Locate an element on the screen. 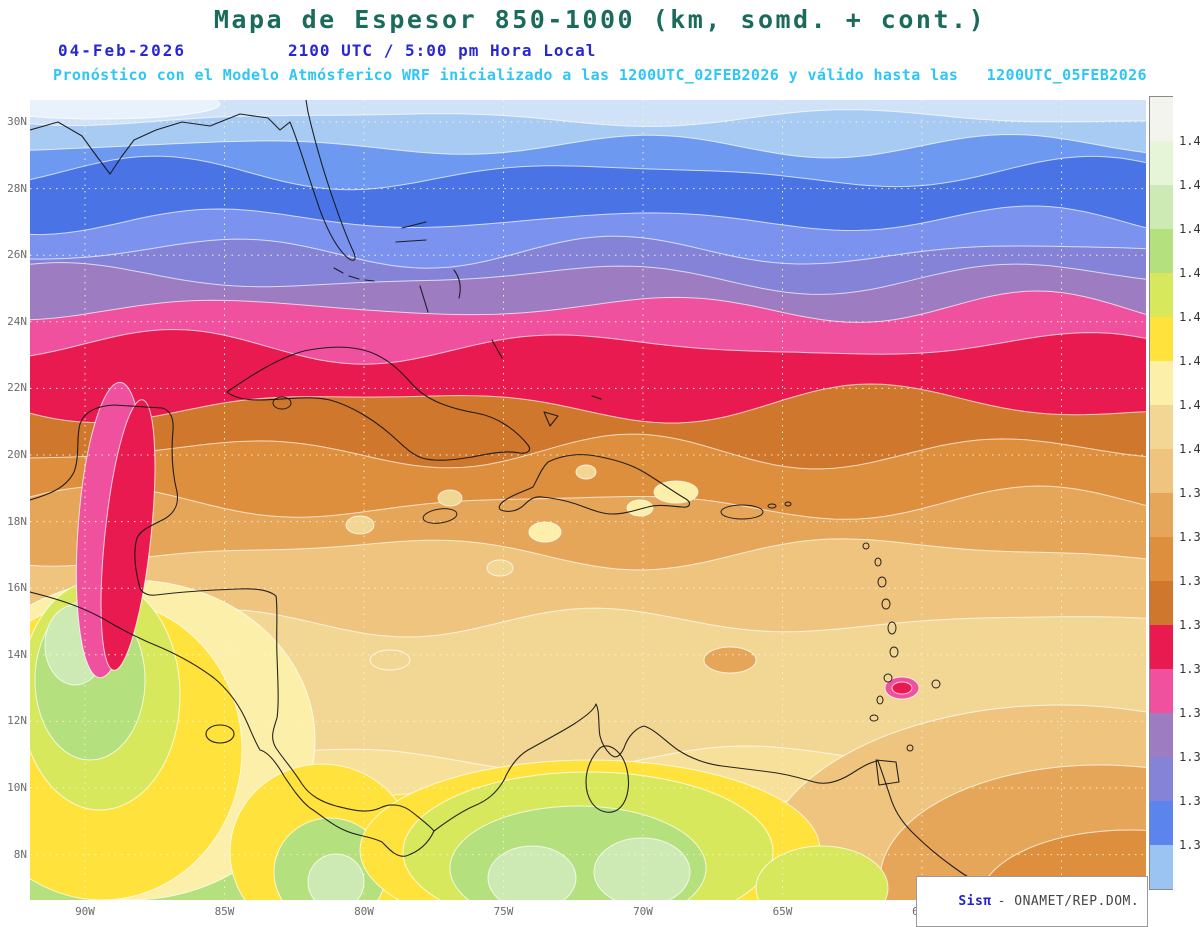 The height and width of the screenshot is (927, 1200). colorbar-label: 1.434 is located at coordinates (1189, 229).